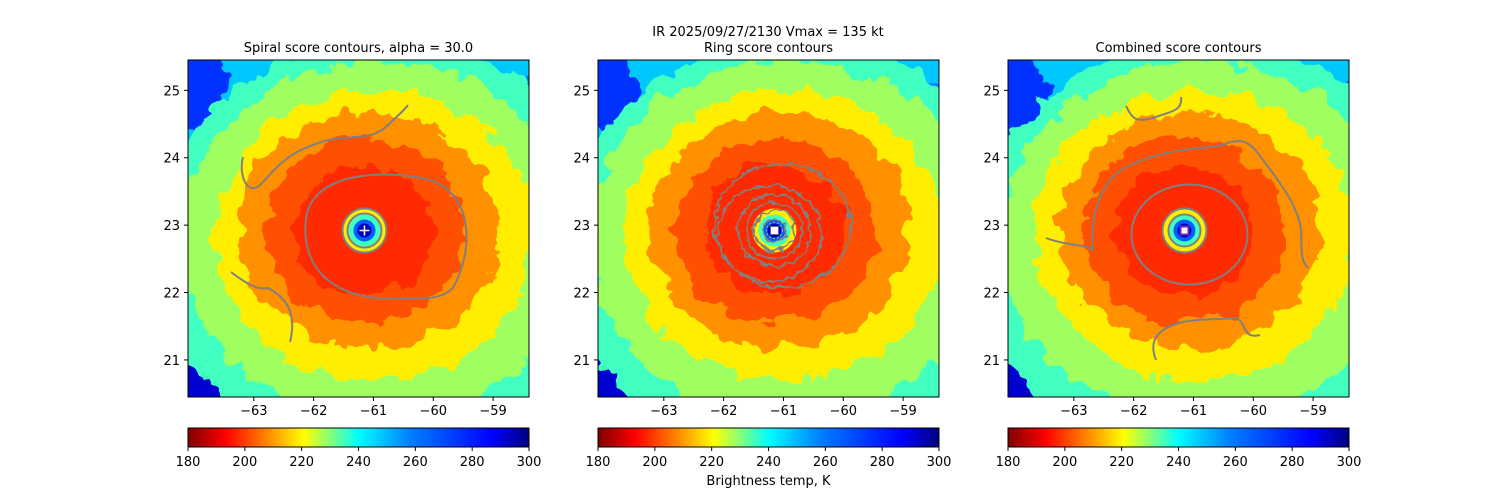 Image resolution: width=1500 pixels, height=500 pixels. What do you see at coordinates (1179, 48) in the screenshot?
I see `panel-title: Combined score contours` at bounding box center [1179, 48].